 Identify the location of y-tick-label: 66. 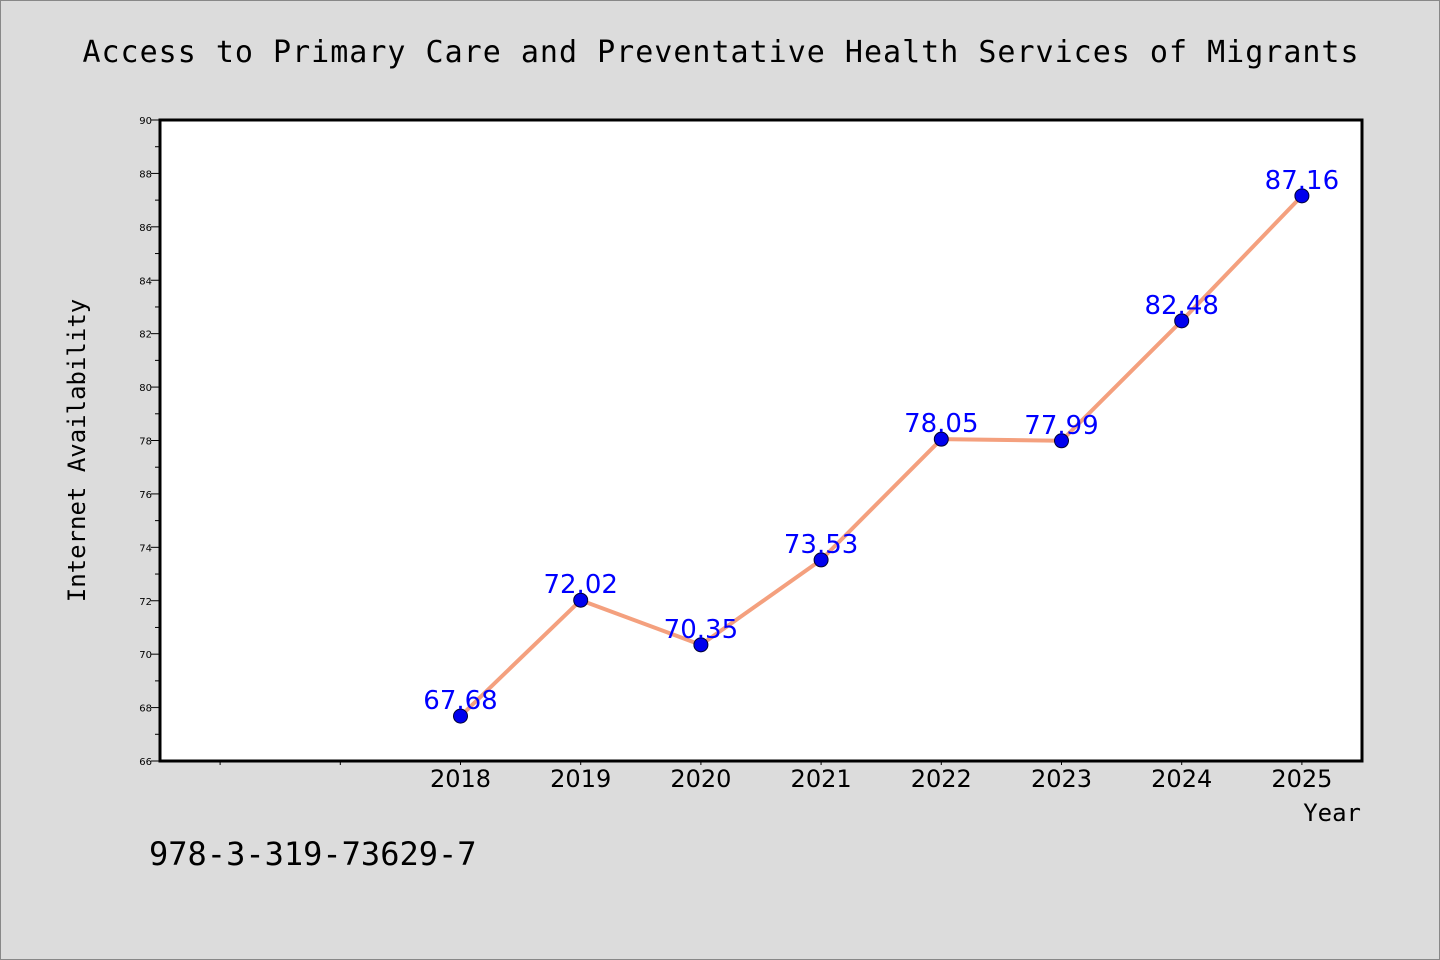
(145, 762).